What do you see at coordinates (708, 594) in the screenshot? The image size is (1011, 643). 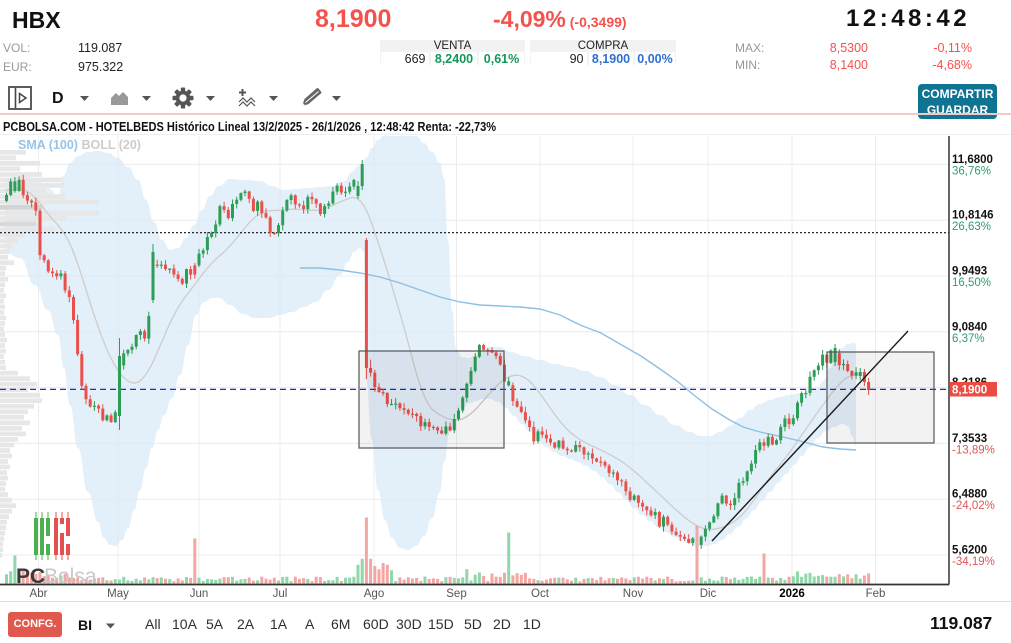 I see `svg-text: Dic` at bounding box center [708, 594].